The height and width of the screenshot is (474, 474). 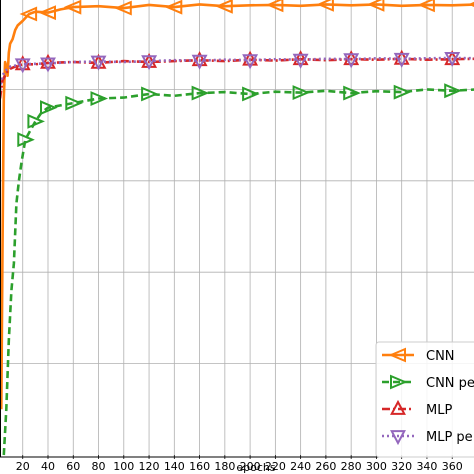 What do you see at coordinates (401, 466) in the screenshot?
I see `x-tick-label: 320` at bounding box center [401, 466].